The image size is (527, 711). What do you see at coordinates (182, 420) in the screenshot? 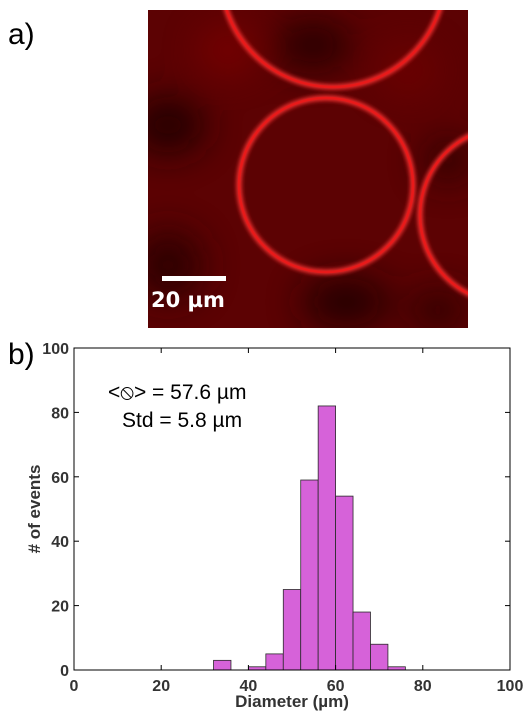
I see `std-annotation: Std = 5.8 µm` at bounding box center [182, 420].